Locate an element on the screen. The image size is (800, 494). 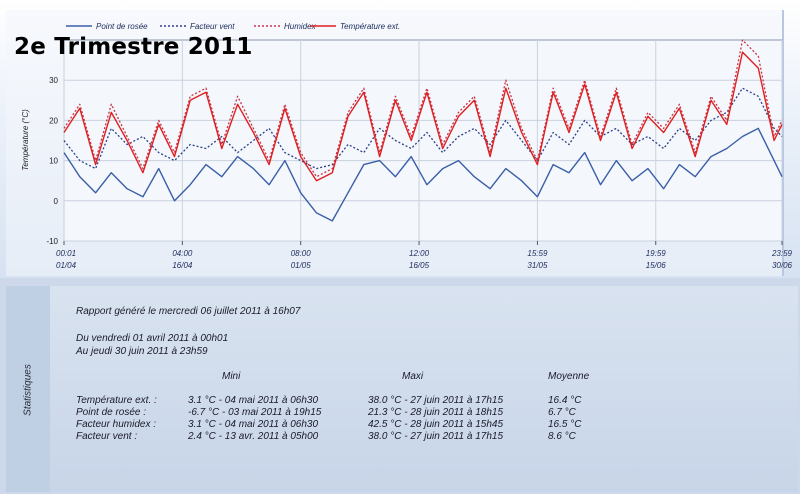
y-tick-label: 20 is located at coordinates (53, 120).